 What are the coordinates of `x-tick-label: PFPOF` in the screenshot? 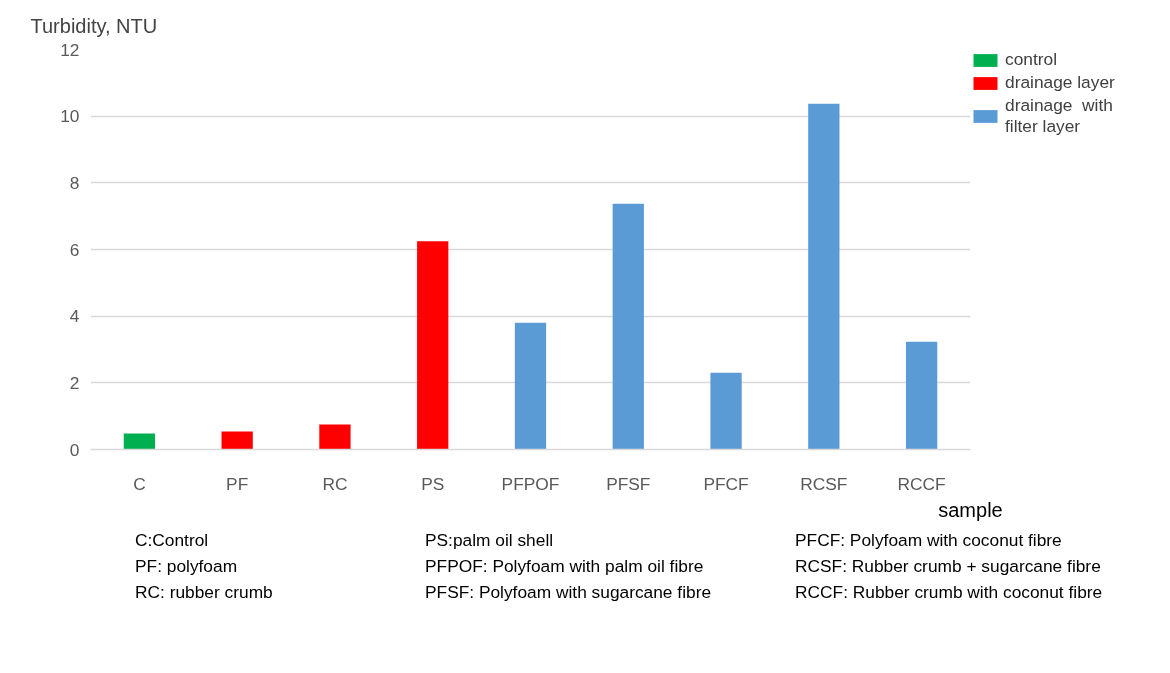 It's located at (530, 483).